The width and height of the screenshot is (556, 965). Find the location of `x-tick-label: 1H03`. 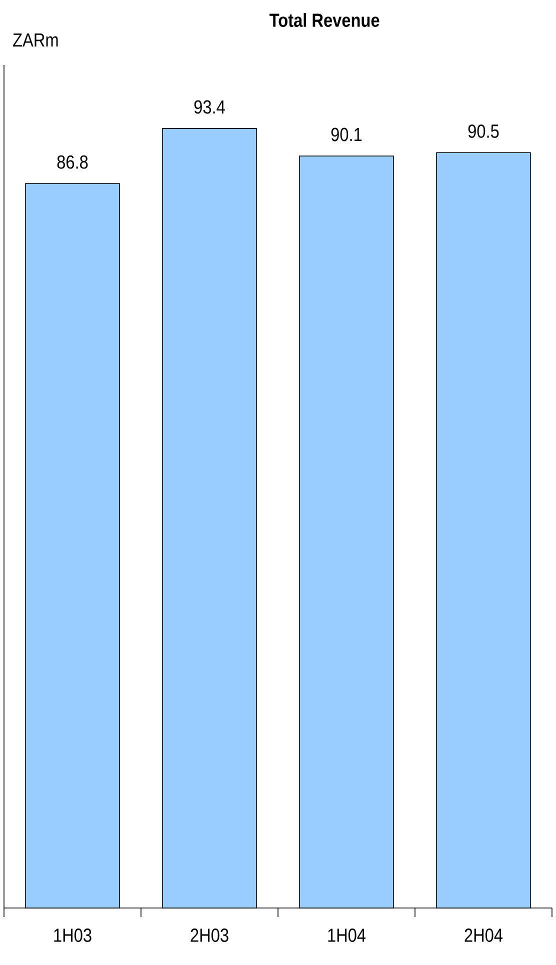

x-tick-label: 1H03 is located at coordinates (73, 935).